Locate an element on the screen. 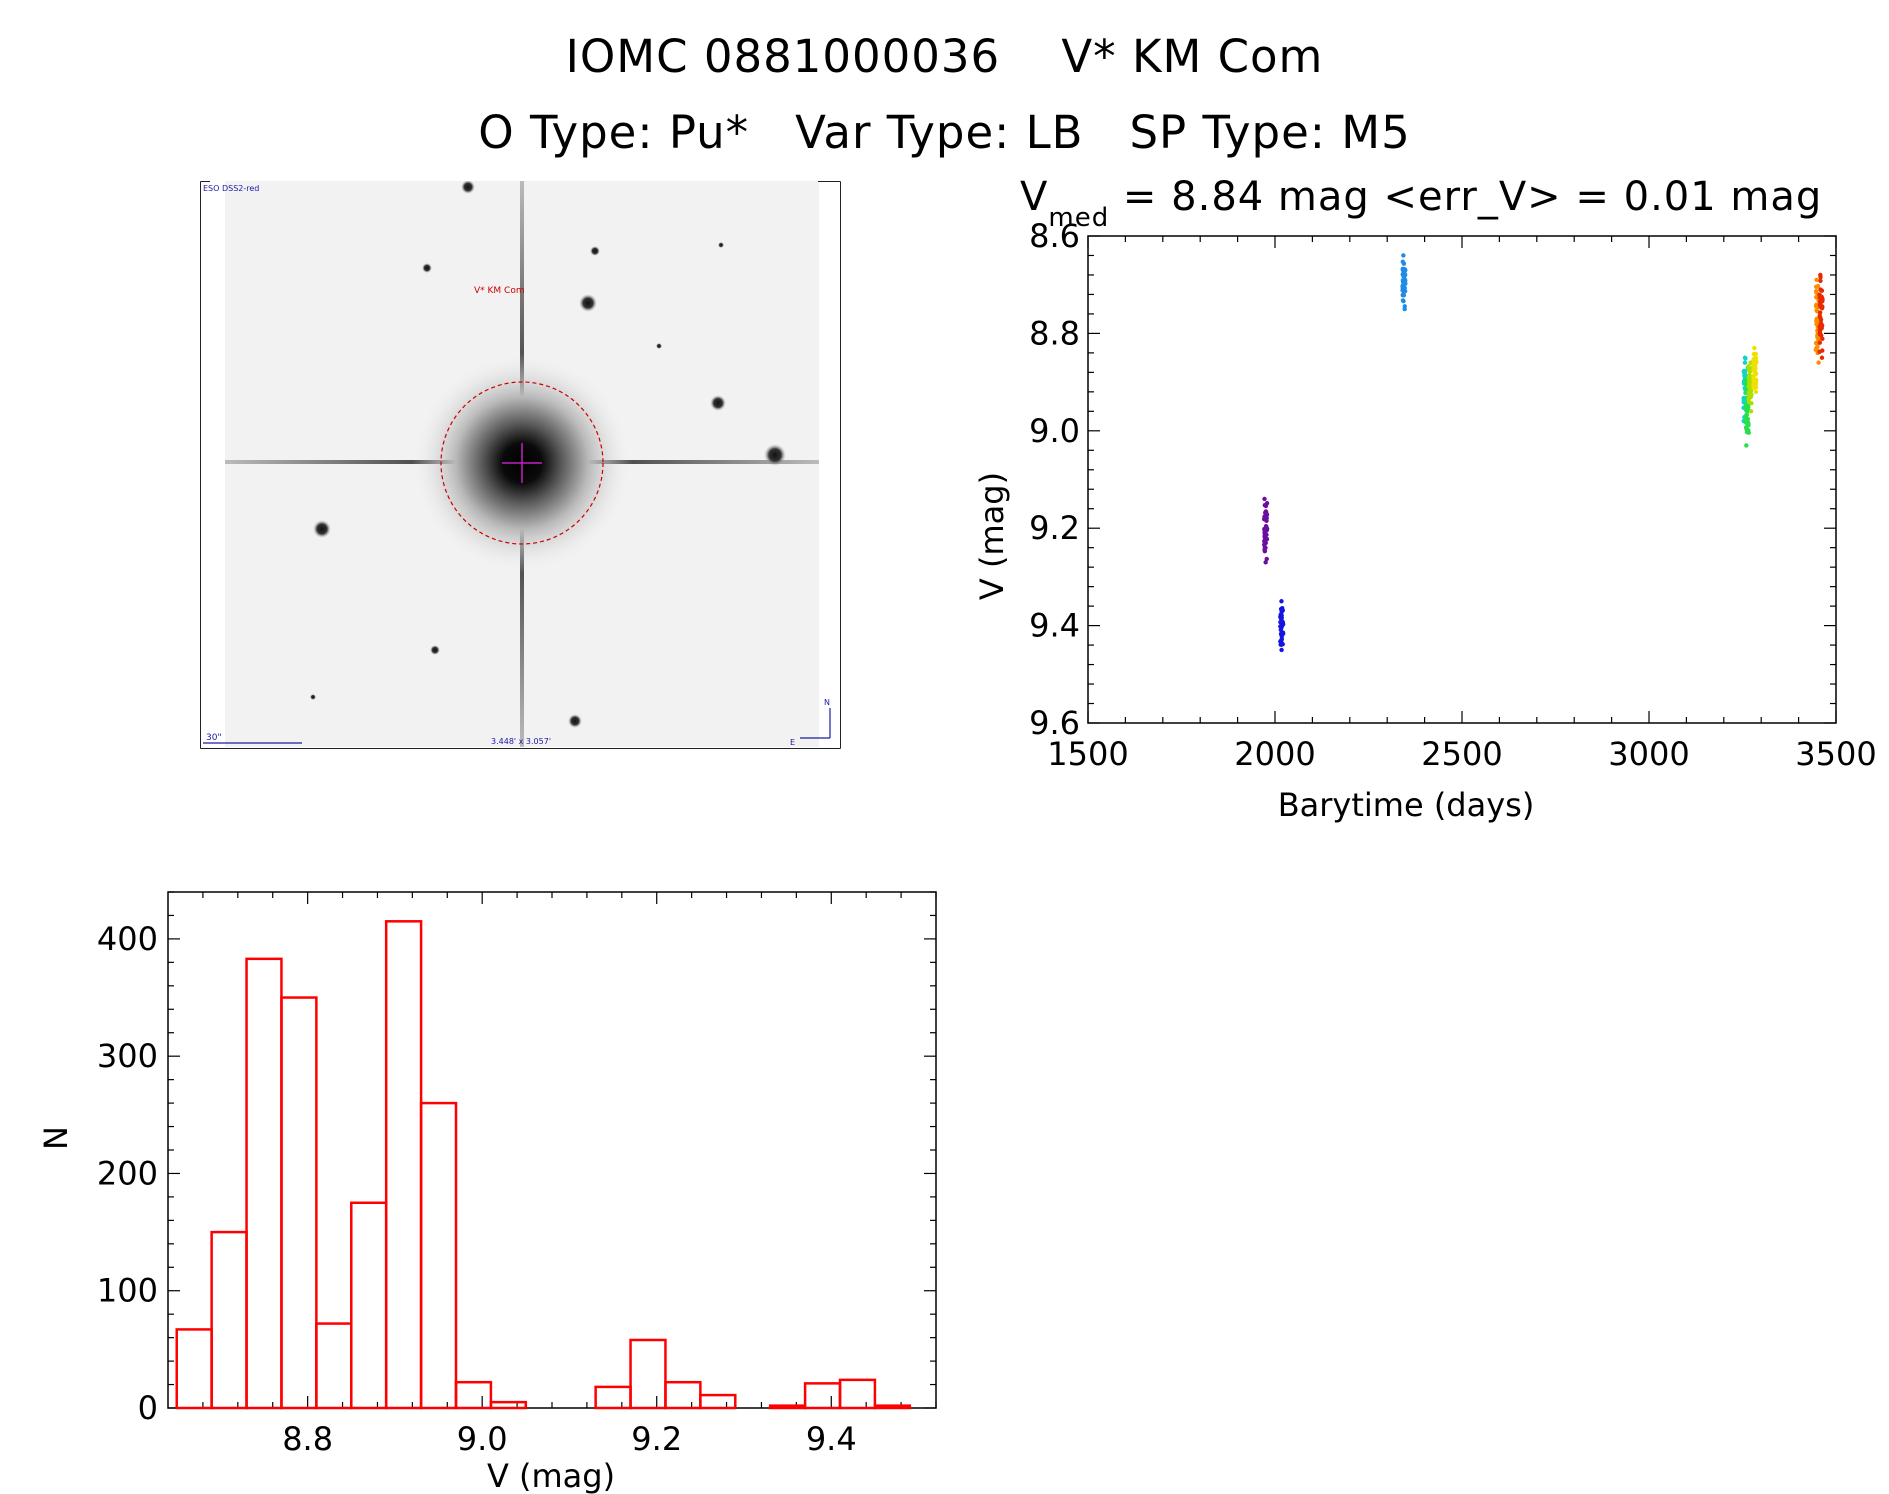  hist-ytick-label: 400 is located at coordinates (127, 939).